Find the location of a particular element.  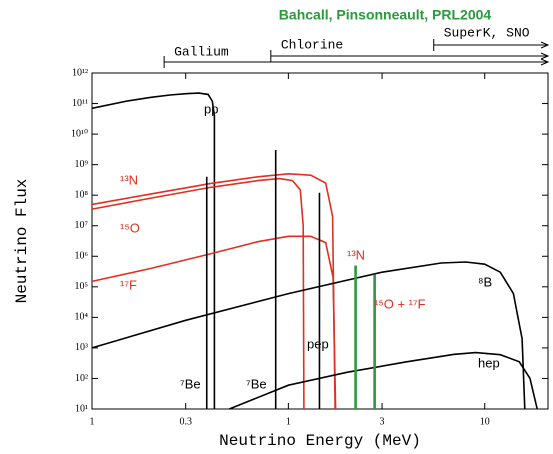

line-label: pep is located at coordinates (318, 343).